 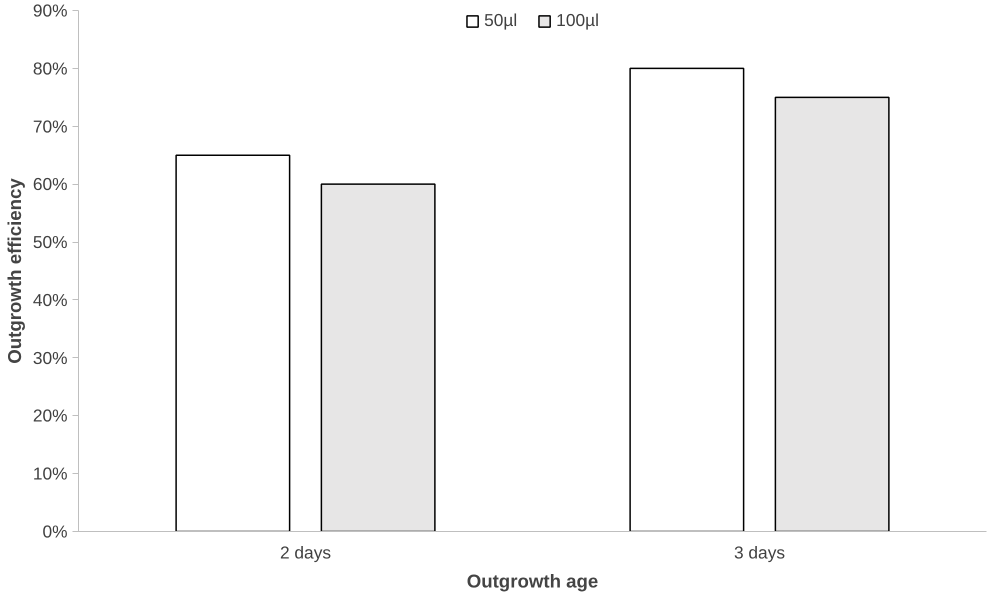 I want to click on y-tick-label: 70%, so click(x=50, y=126).